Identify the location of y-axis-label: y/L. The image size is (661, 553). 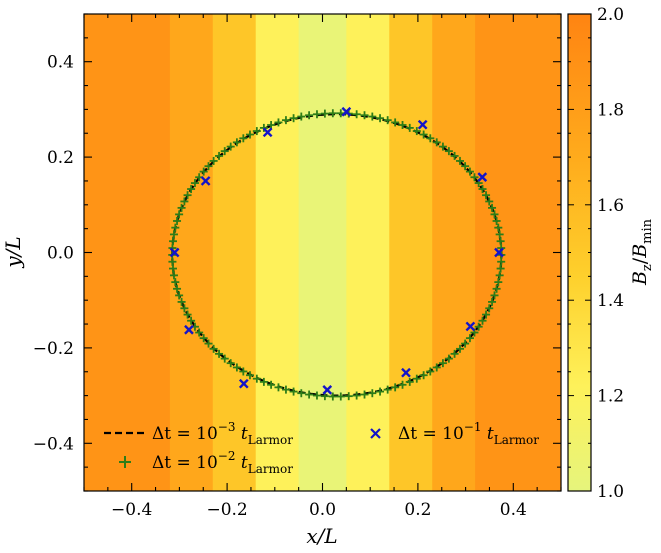
(13, 252).